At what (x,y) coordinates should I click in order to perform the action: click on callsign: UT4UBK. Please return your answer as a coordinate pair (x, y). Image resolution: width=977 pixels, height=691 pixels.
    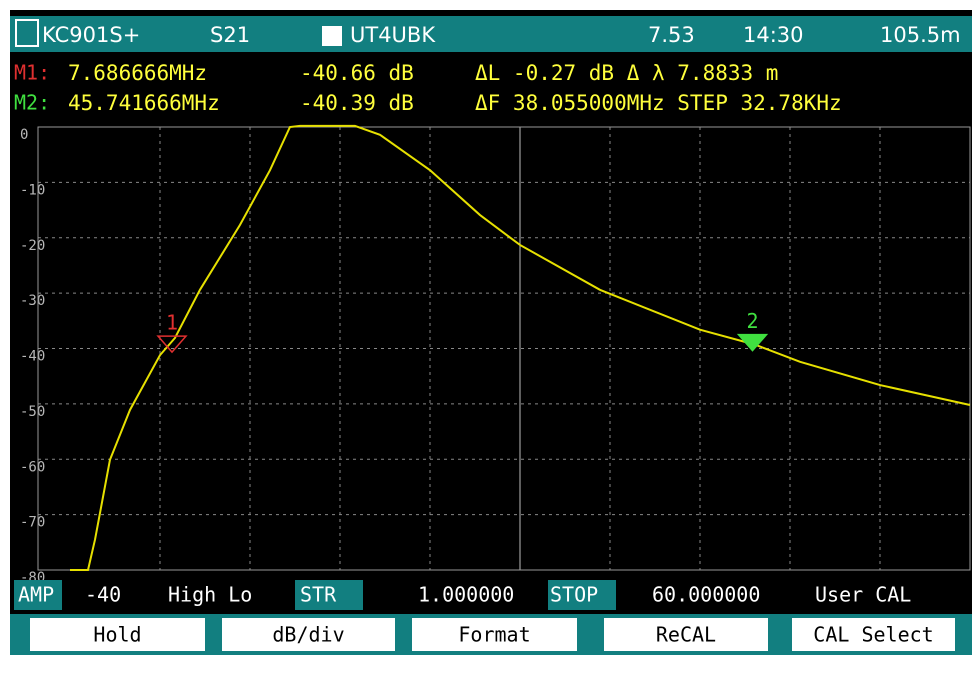
    Looking at the image, I should click on (393, 35).